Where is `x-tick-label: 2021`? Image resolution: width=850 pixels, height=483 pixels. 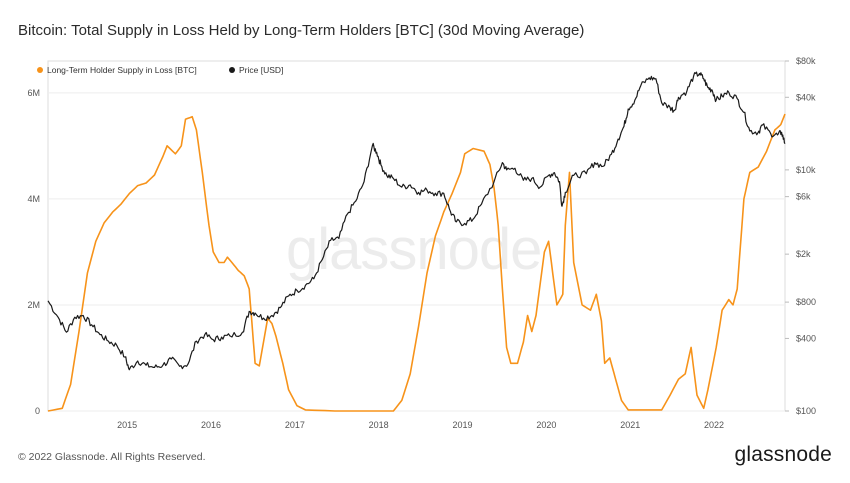 x-tick-label: 2021 is located at coordinates (630, 425).